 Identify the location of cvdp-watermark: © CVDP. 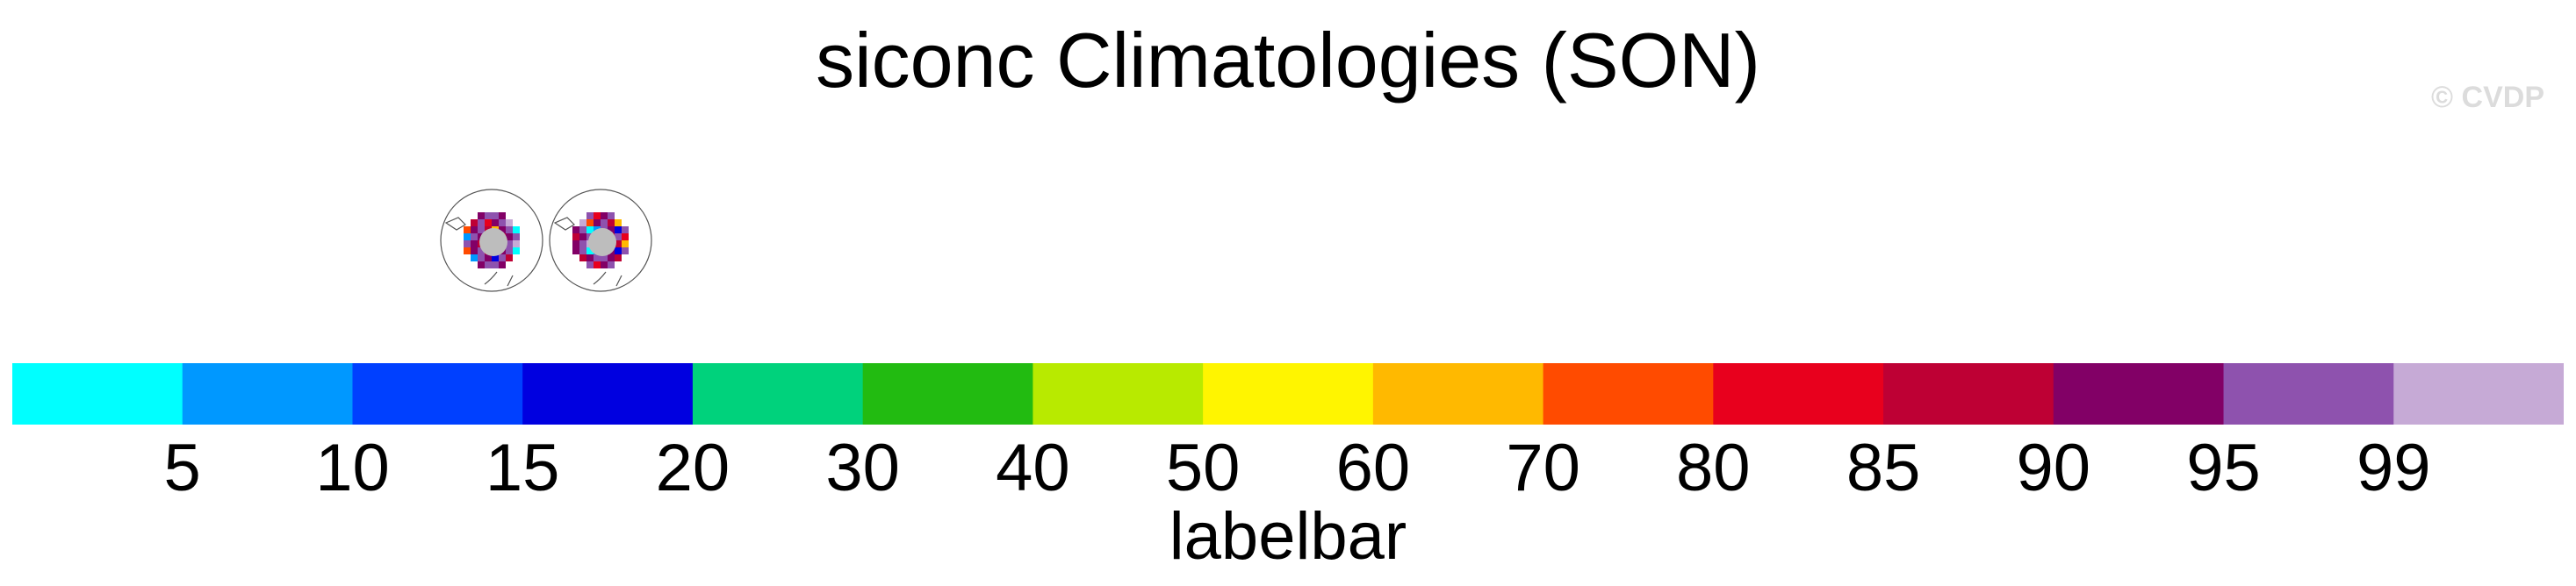
(2487, 97).